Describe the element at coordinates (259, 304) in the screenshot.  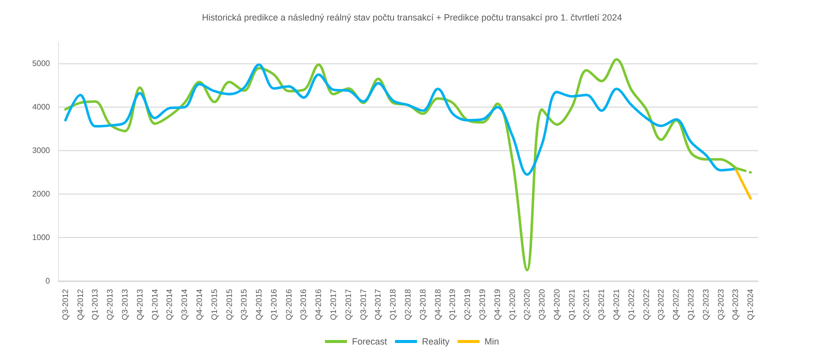
I see `x-tick-label: Q4-2015` at that location.